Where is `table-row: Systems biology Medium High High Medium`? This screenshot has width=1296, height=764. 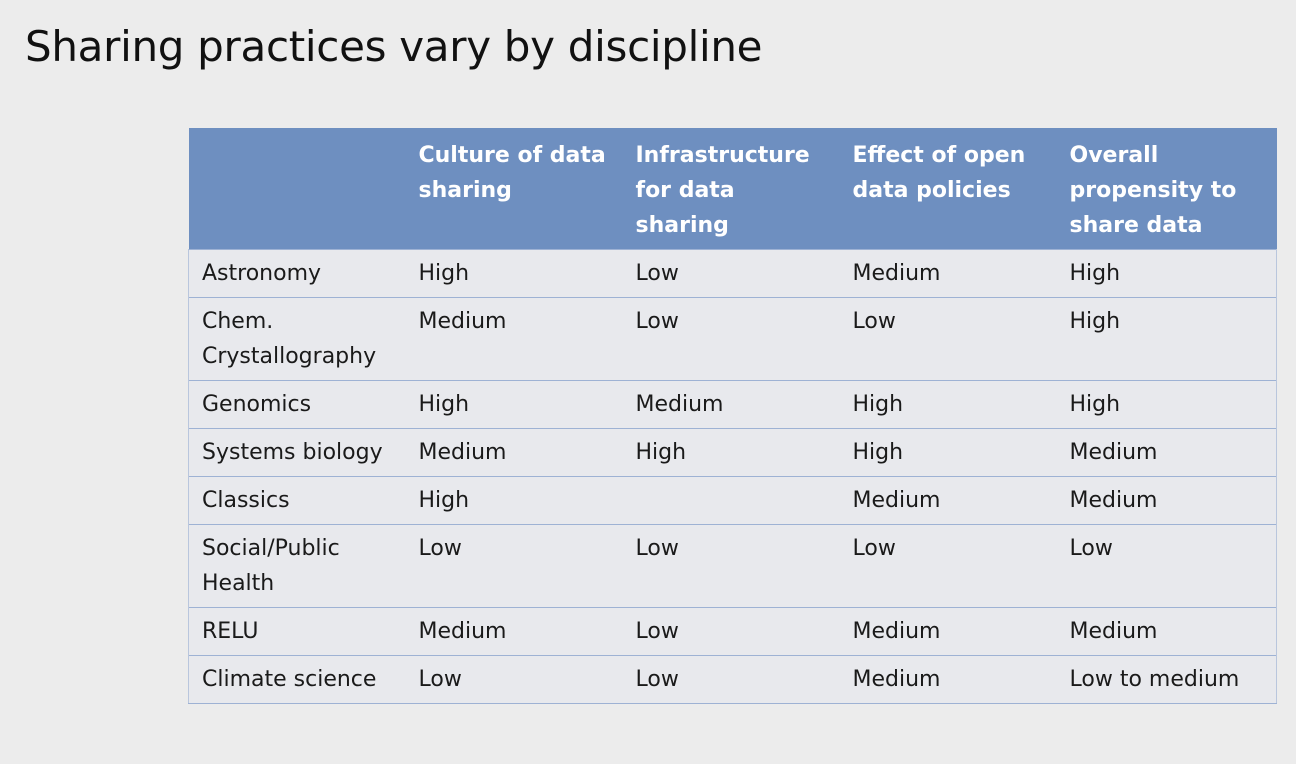 table-row: Systems biology Medium High High Medium is located at coordinates (732, 452).